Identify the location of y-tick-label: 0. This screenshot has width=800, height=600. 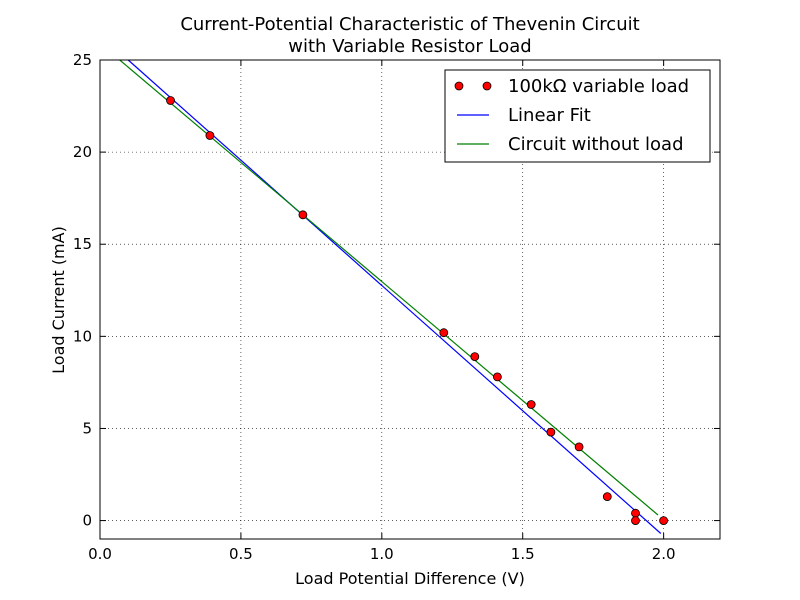
(87, 521).